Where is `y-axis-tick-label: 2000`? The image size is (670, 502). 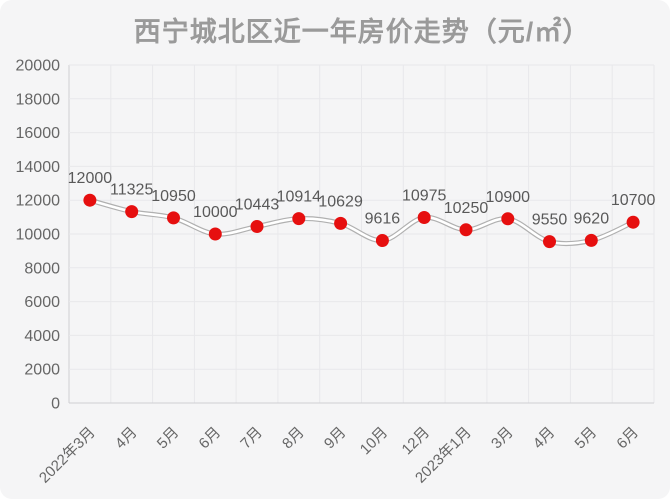 y-axis-tick-label: 2000 is located at coordinates (42, 370).